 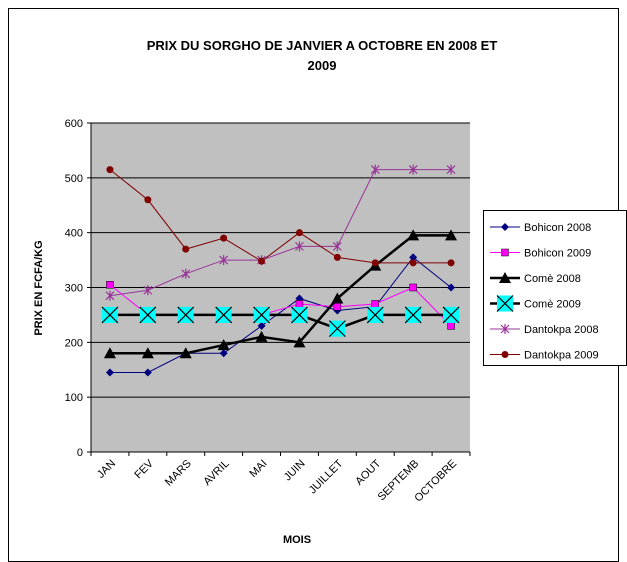 I want to click on legend, so click(x=555, y=288).